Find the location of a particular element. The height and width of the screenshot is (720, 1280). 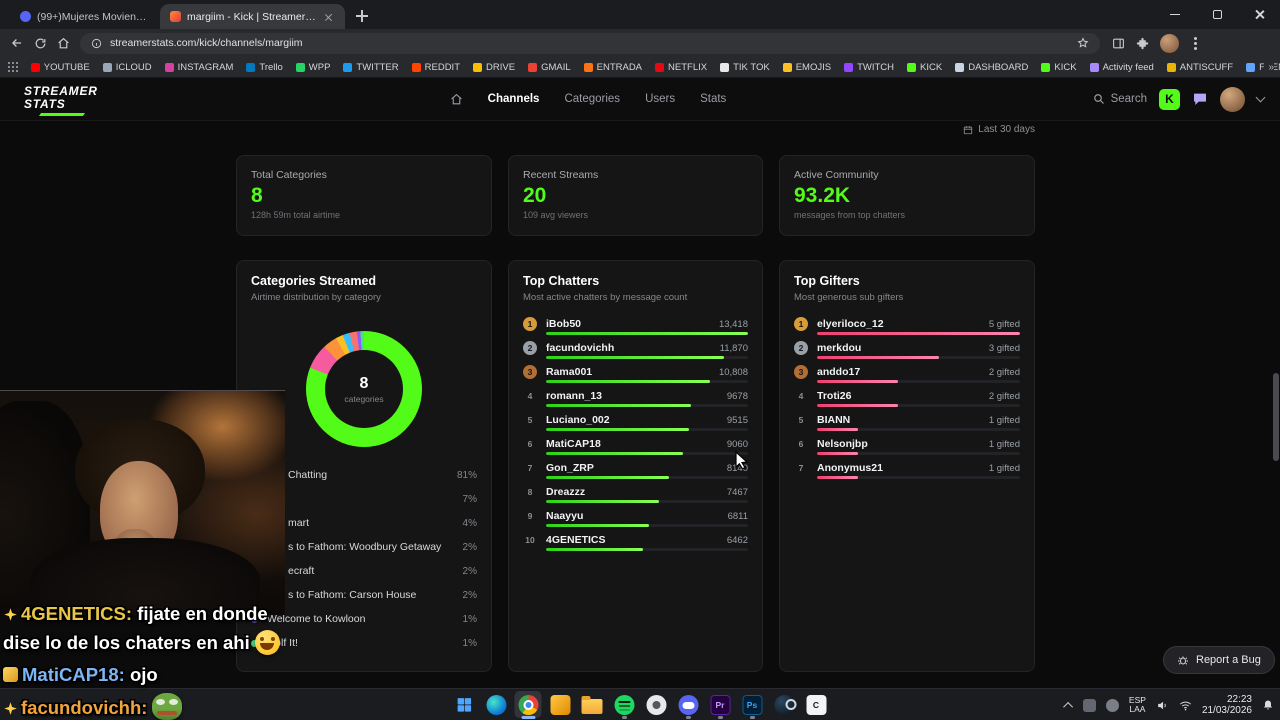

taskbar-clock: 22:23 21/03/2026 is located at coordinates (1227, 705).